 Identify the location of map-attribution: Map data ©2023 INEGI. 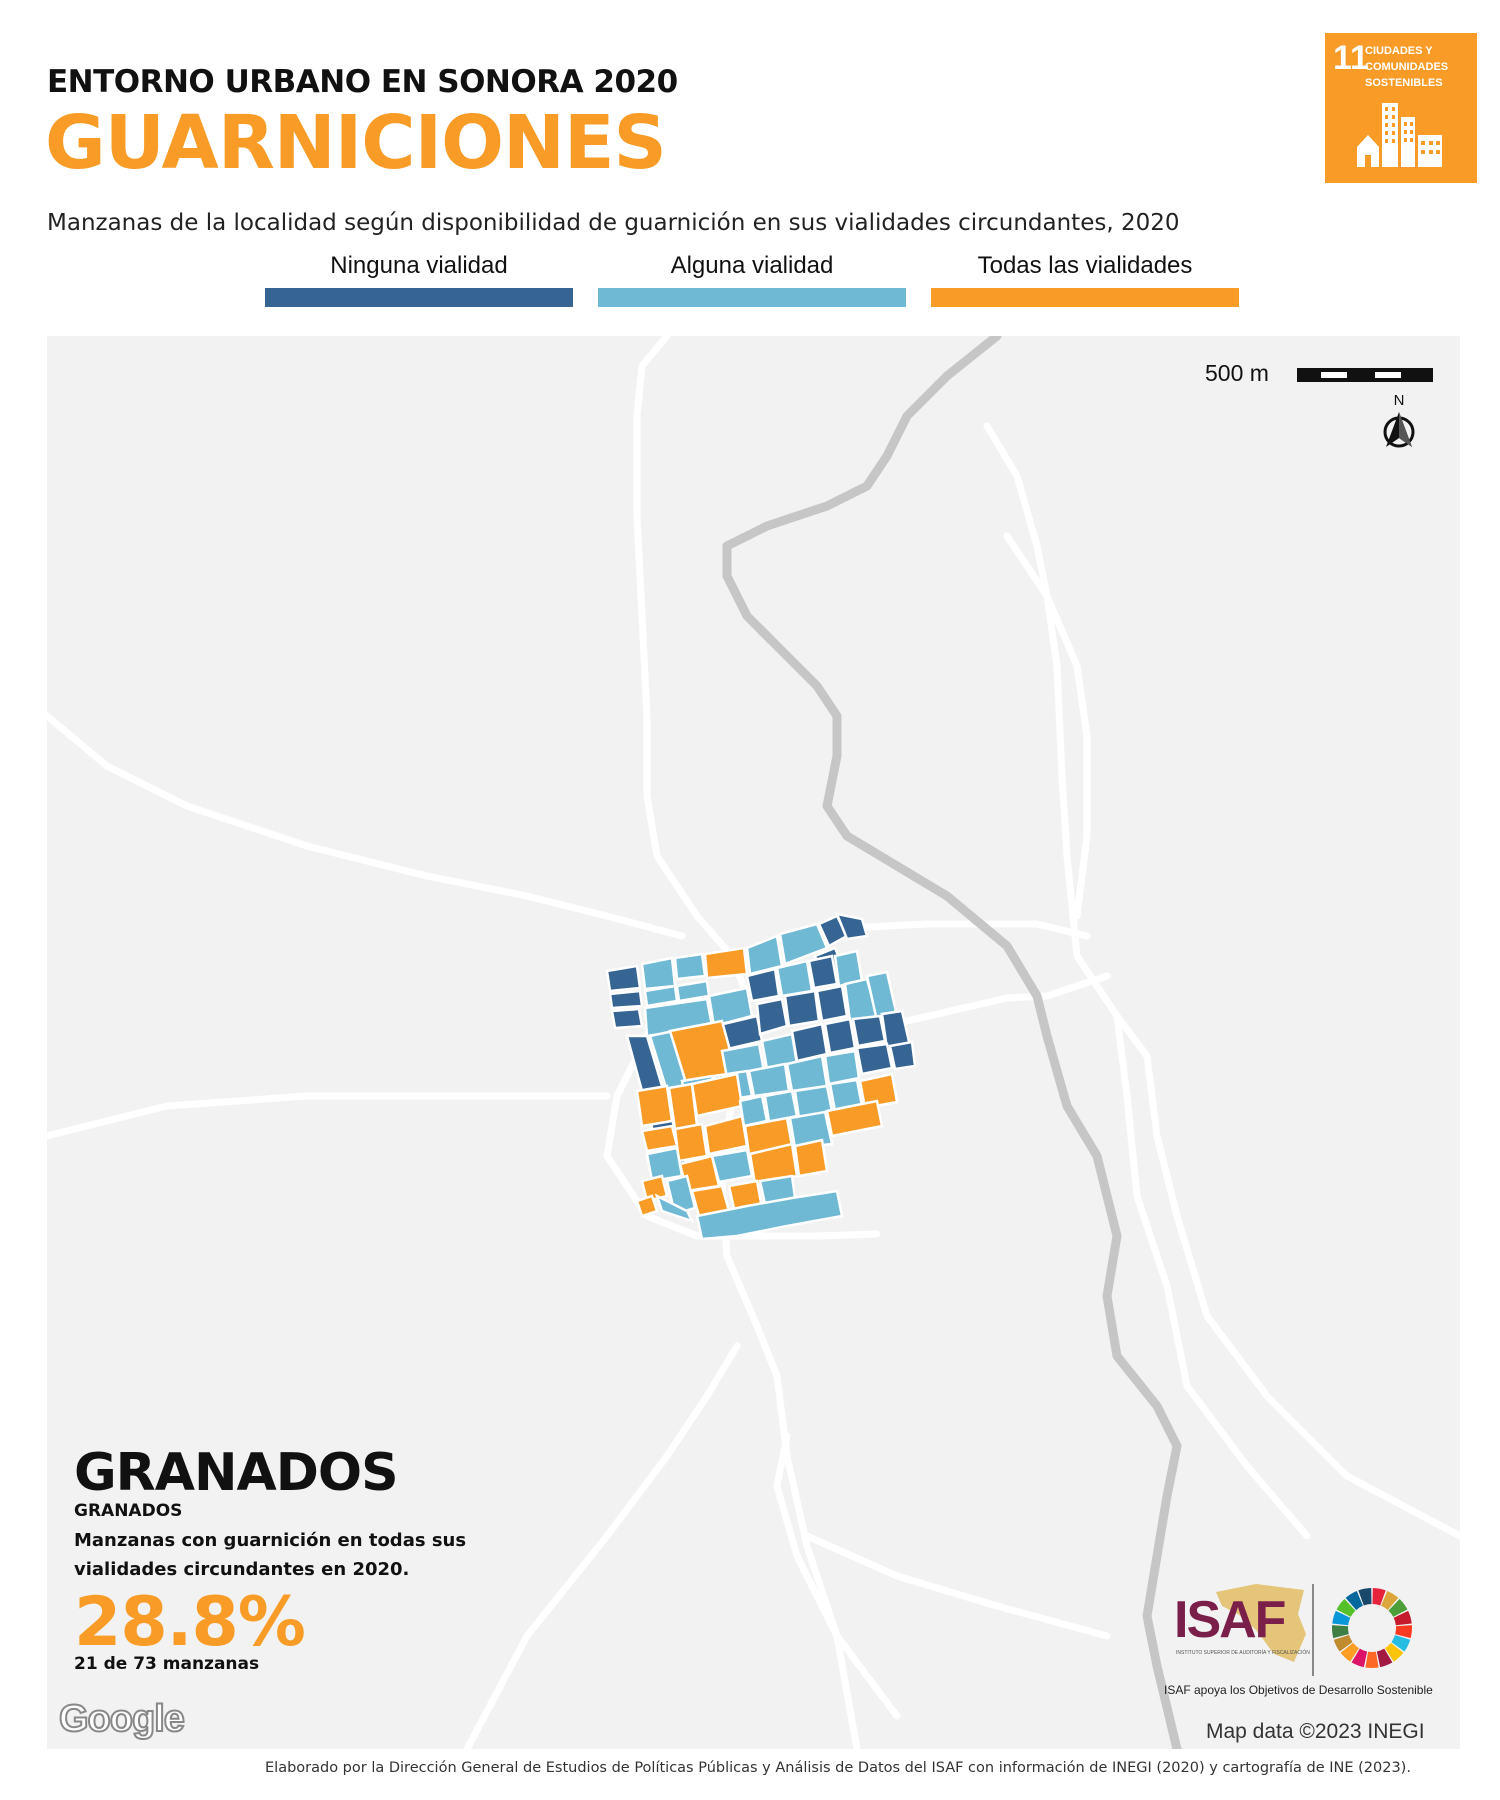
(1315, 1731).